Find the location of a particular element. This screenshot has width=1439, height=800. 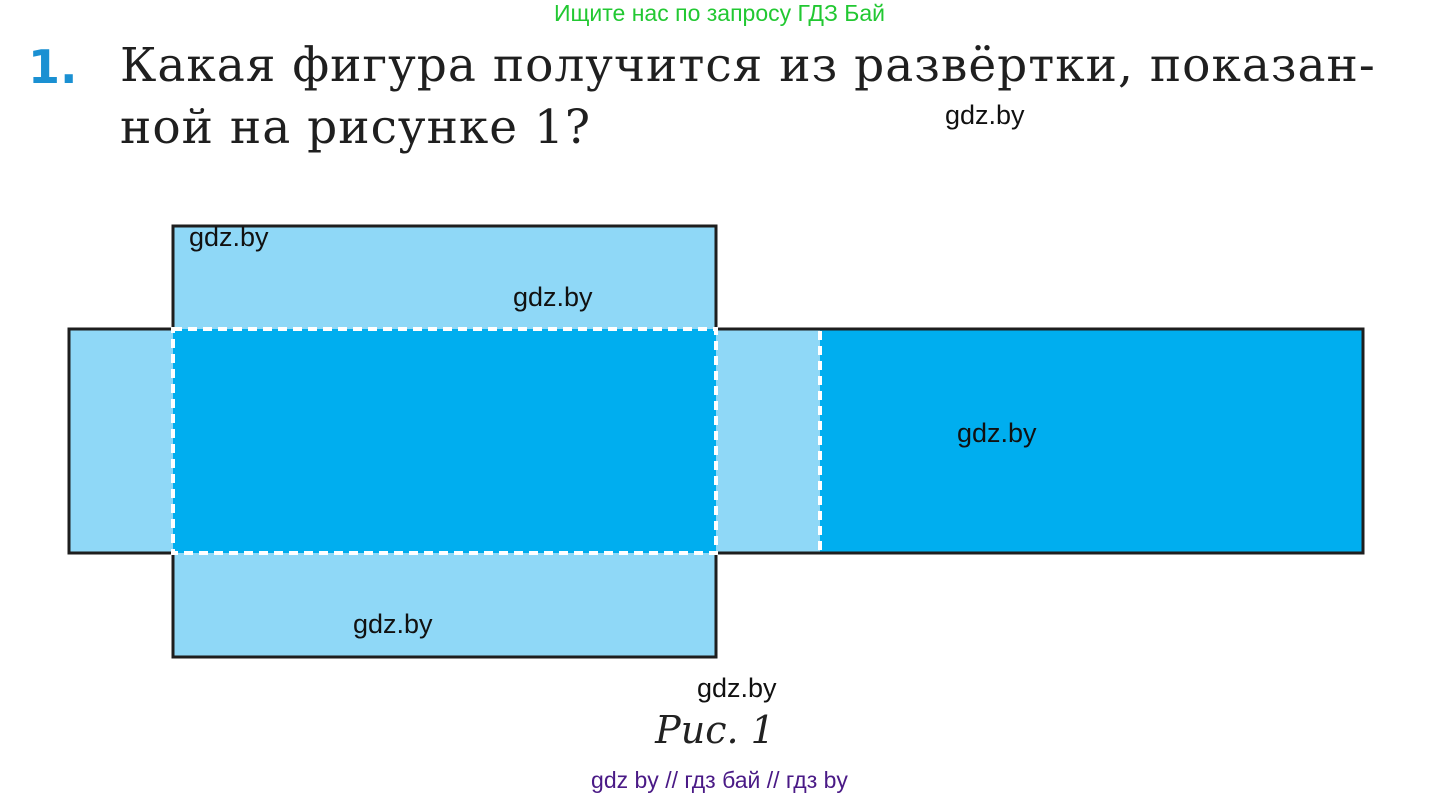

search-banner: Ищите нас по запросу ГДЗ Бай is located at coordinates (719, 13).